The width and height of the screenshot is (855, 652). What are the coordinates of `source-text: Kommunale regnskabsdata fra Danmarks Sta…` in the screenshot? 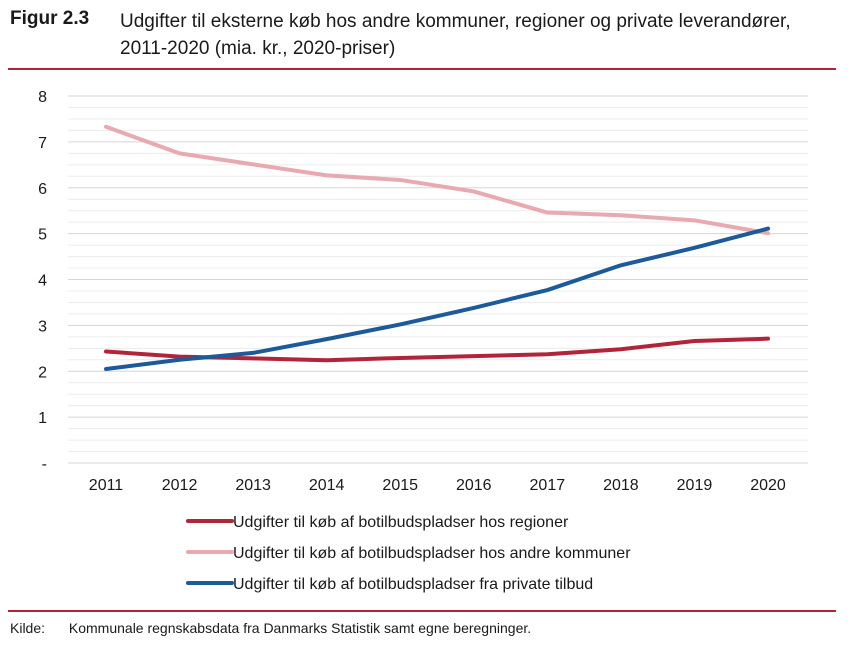 It's located at (300, 628).